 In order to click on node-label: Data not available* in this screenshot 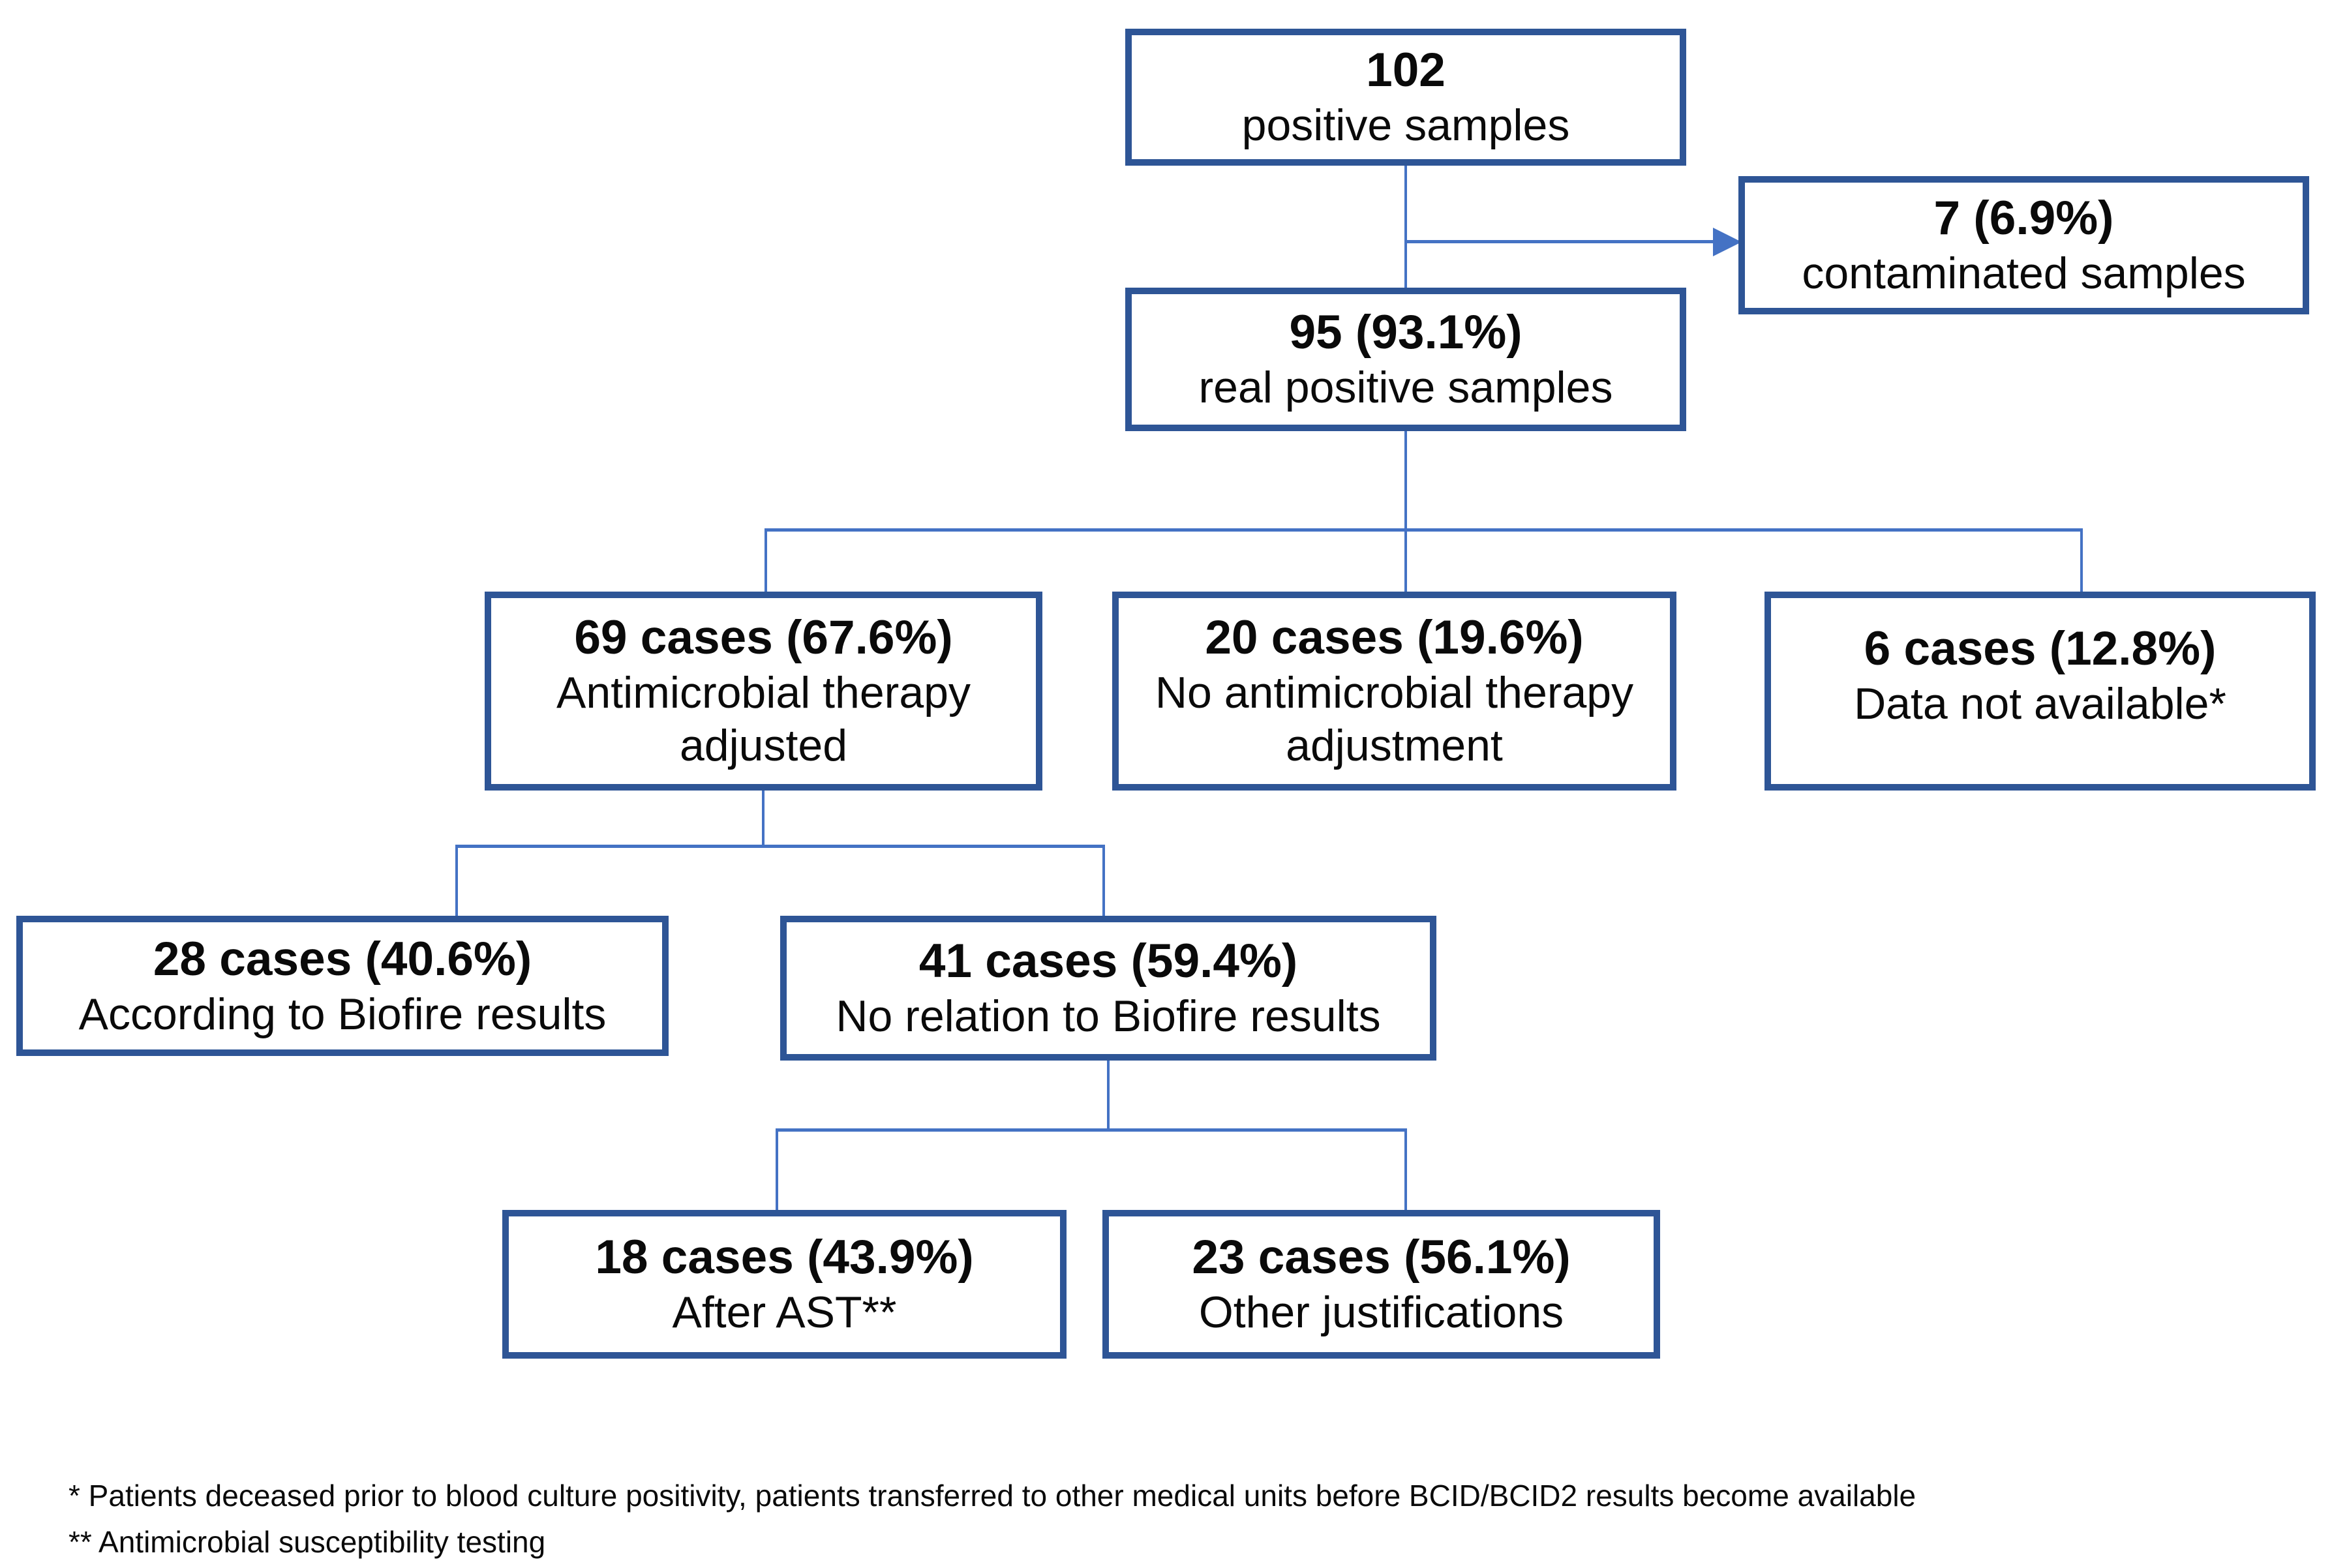, I will do `click(2040, 703)`.